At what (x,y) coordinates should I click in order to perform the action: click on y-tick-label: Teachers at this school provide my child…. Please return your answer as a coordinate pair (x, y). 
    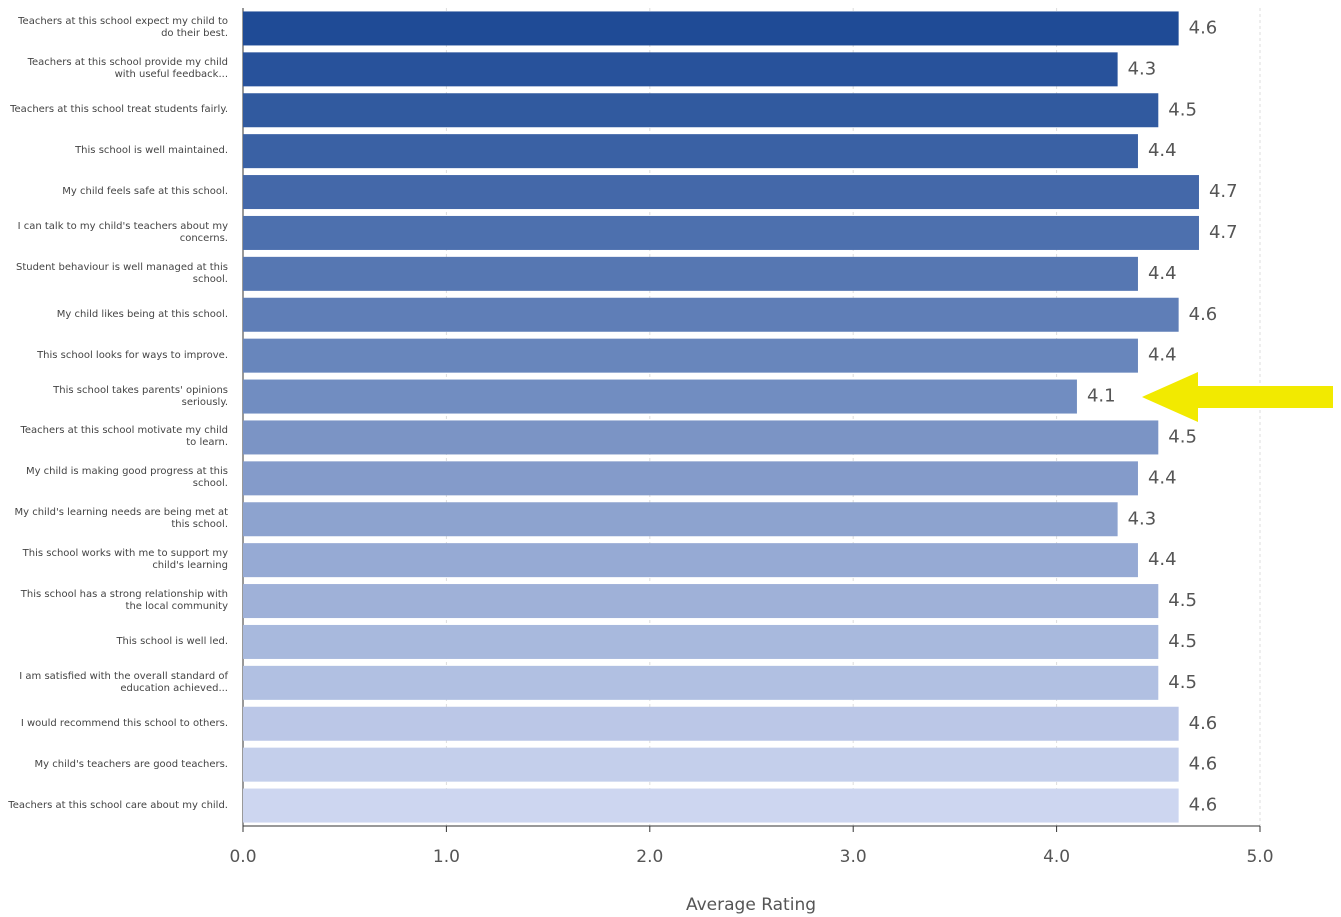
    Looking at the image, I should click on (127, 69).